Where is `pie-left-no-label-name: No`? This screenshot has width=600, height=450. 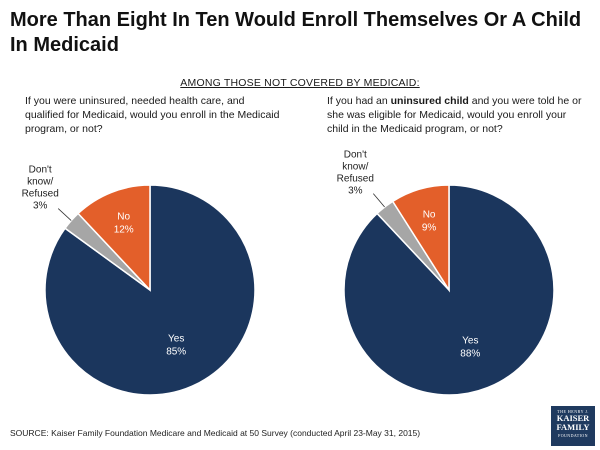 pie-left-no-label-name: No is located at coordinates (123, 217).